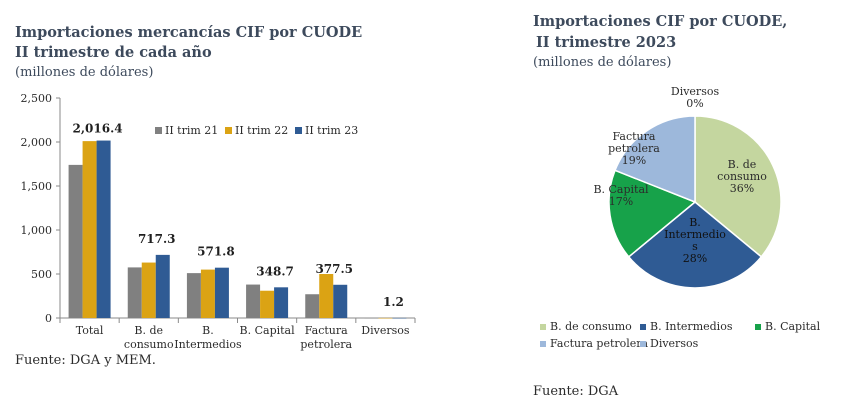  I want to click on legend-label: II trim 23, so click(331, 130).